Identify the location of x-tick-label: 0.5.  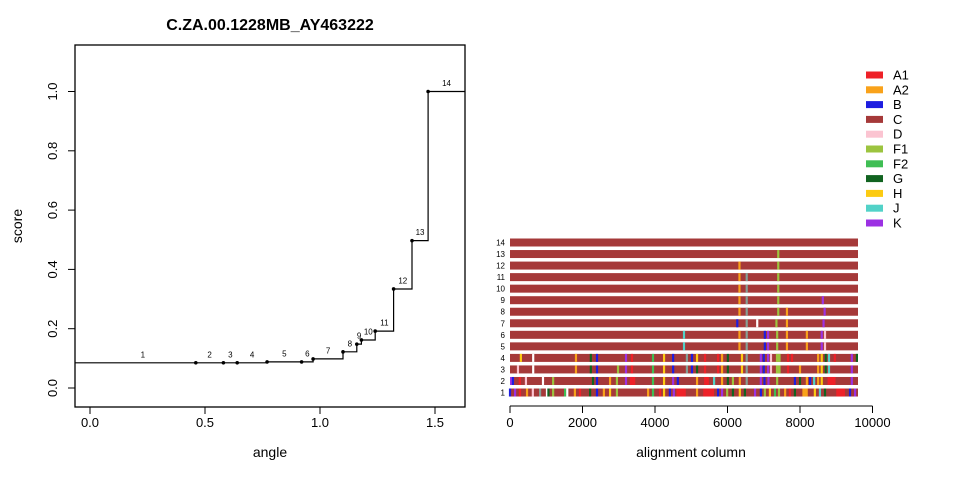
(205, 422).